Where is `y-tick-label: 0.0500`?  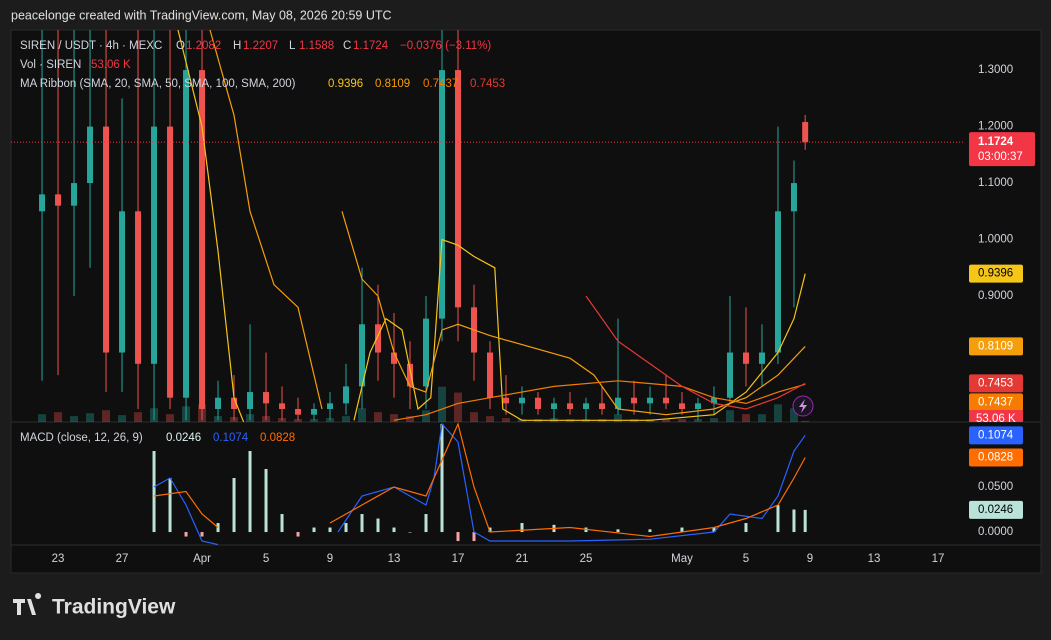 y-tick-label: 0.0500 is located at coordinates (995, 487).